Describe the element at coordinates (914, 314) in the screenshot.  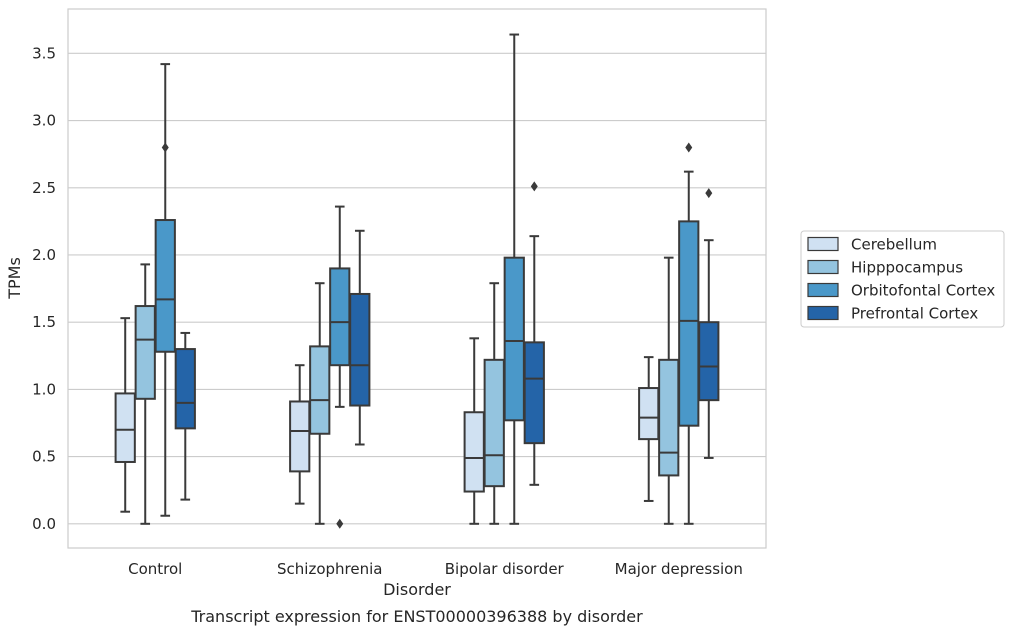
I see `legend-label: Prefrontal Cortex` at that location.